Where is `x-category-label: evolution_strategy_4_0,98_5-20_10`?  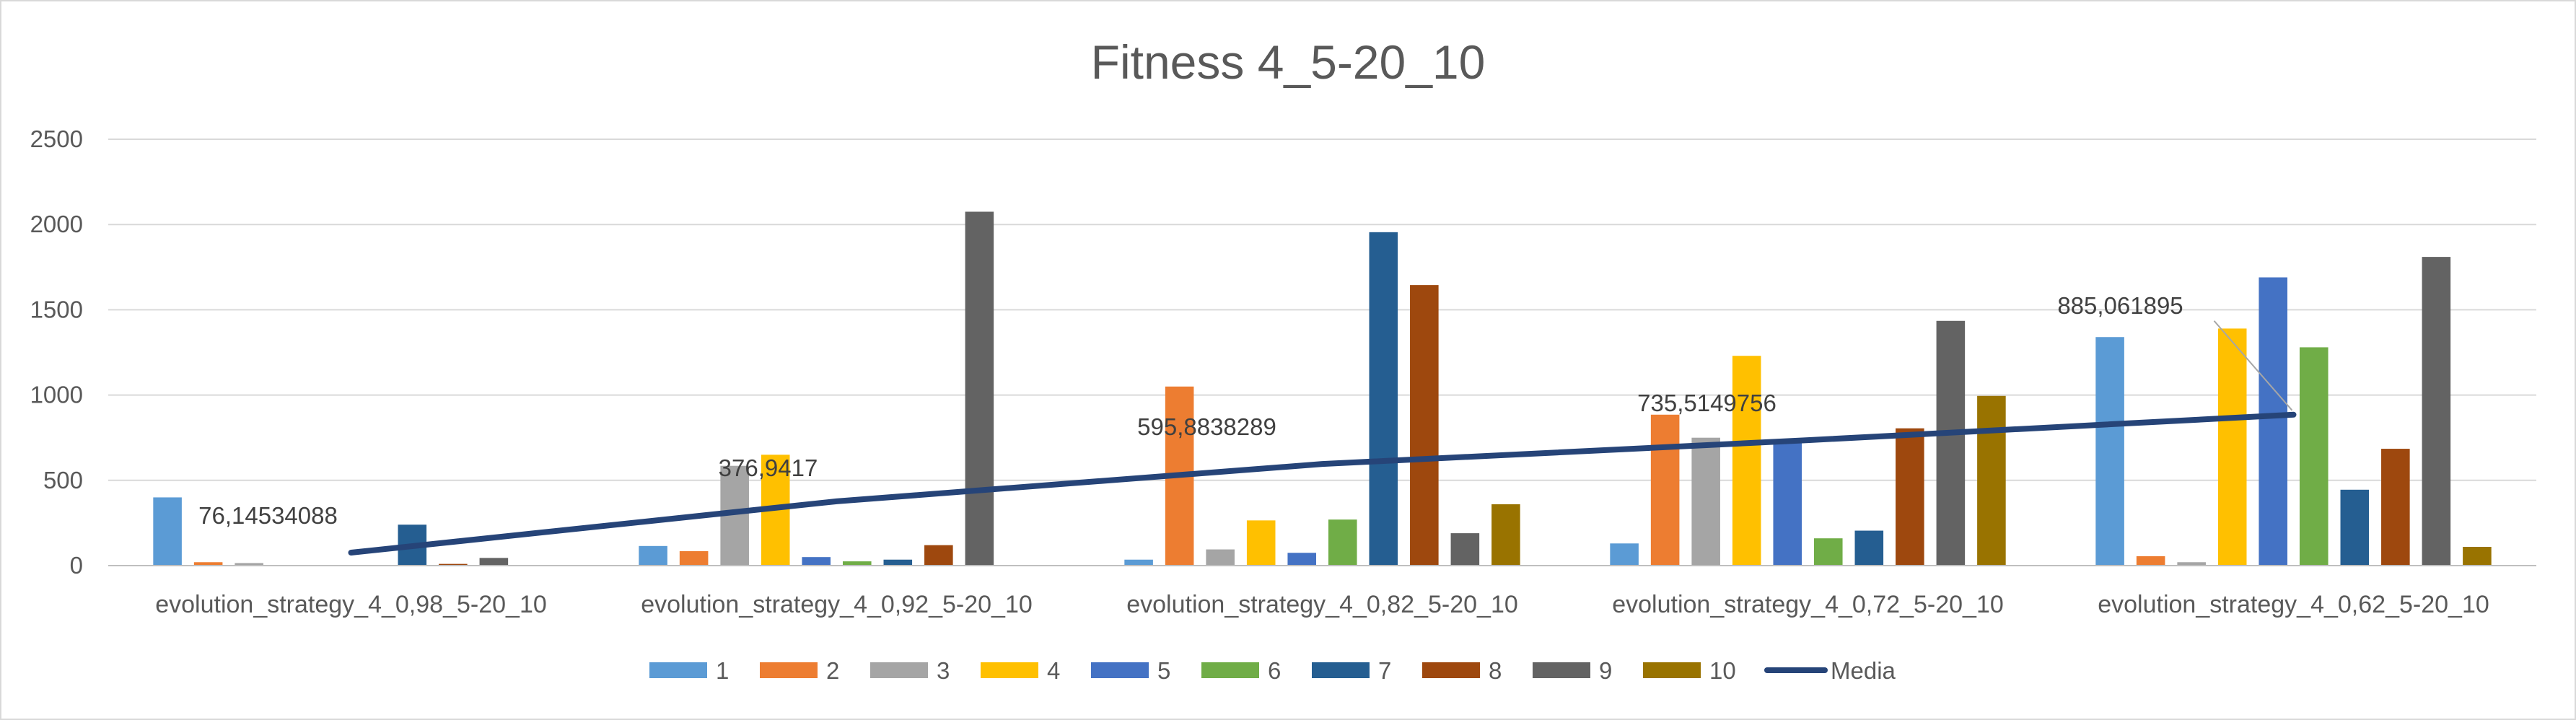 x-category-label: evolution_strategy_4_0,98_5-20_10 is located at coordinates (351, 605).